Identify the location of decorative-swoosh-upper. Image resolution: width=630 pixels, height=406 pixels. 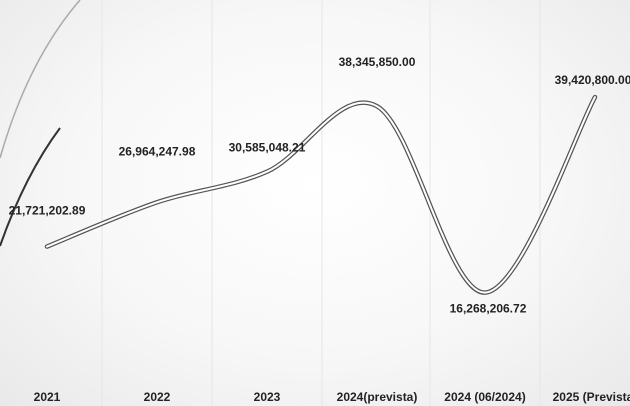
(40, 79).